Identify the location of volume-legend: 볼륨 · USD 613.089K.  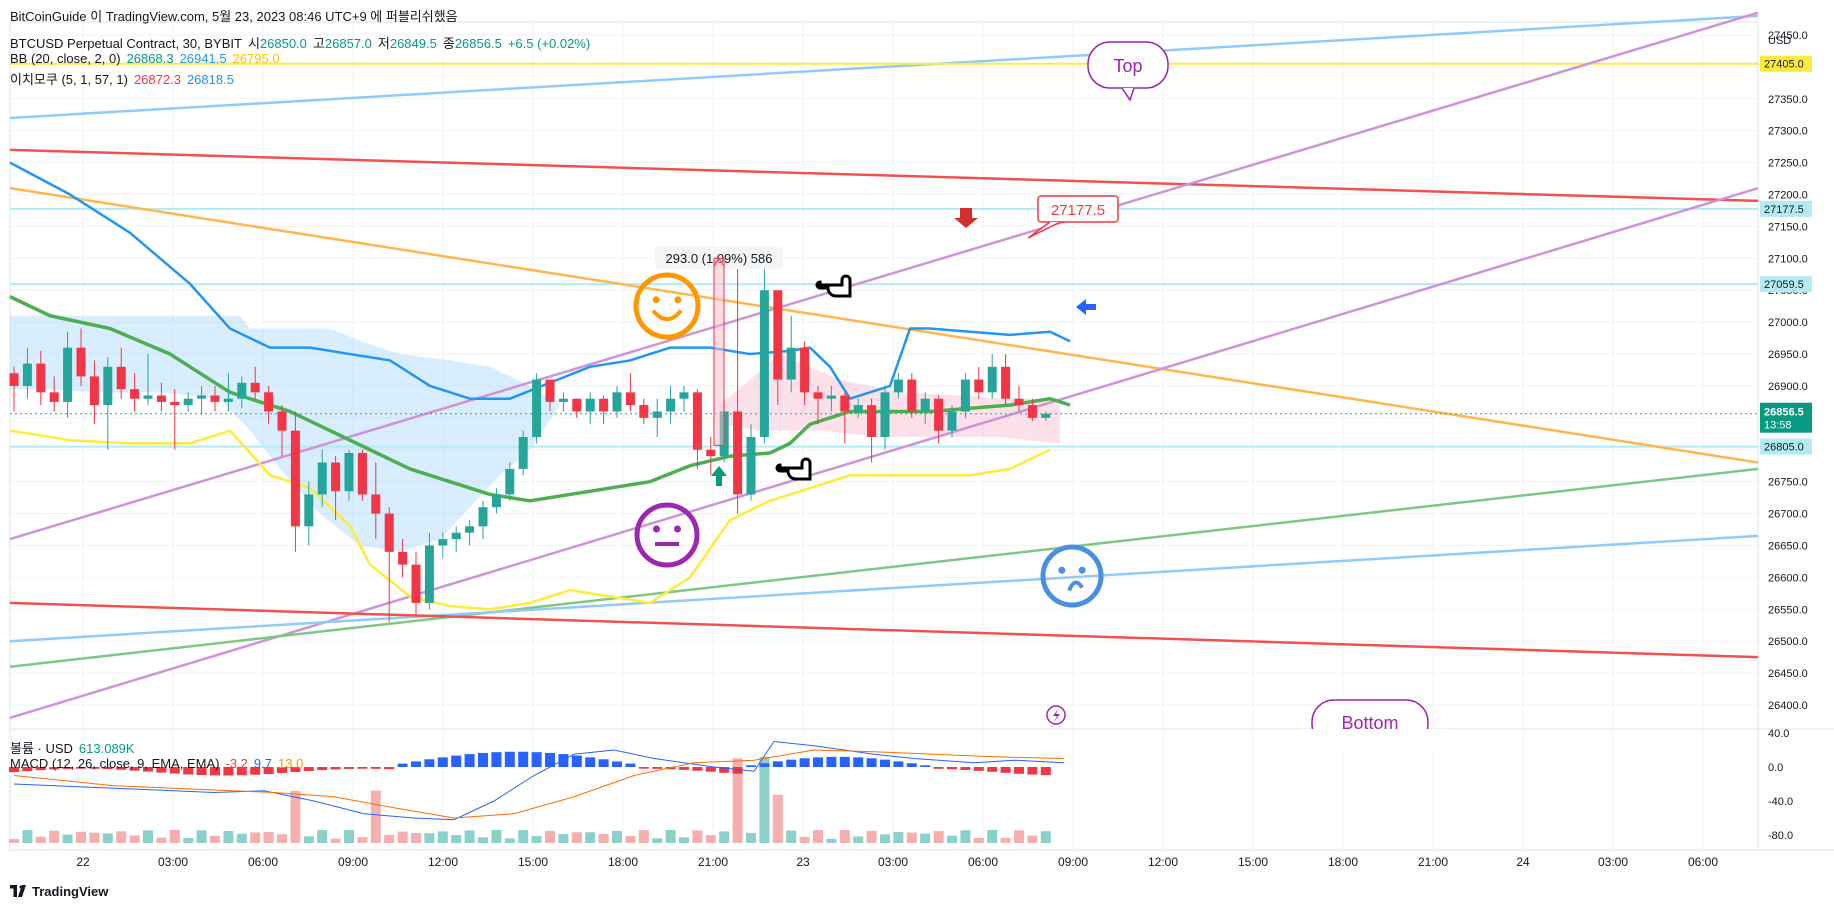
(75, 747).